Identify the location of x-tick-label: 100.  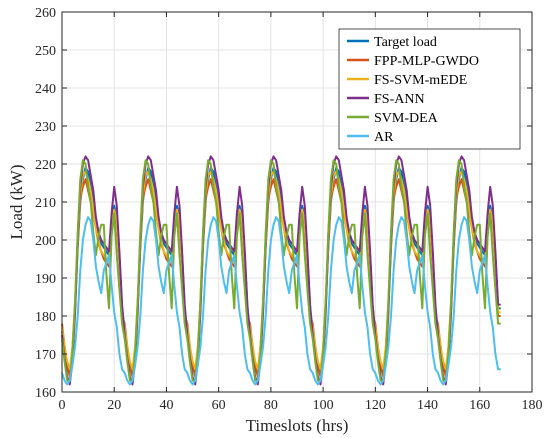
(323, 405).